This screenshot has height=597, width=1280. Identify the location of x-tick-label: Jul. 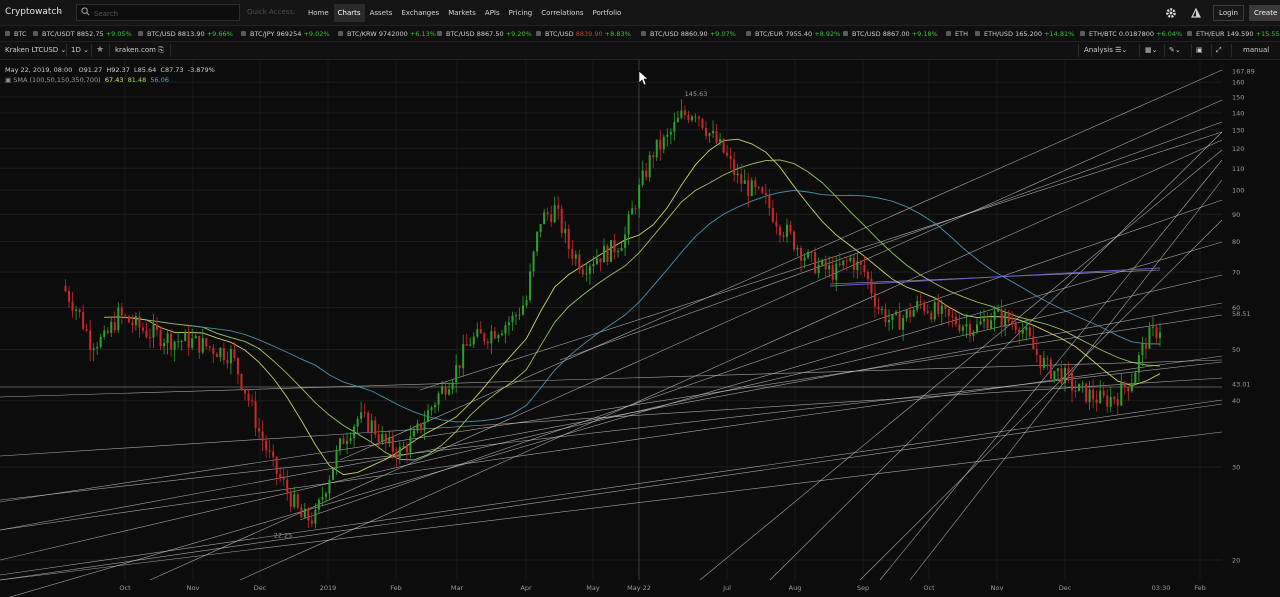
(726, 588).